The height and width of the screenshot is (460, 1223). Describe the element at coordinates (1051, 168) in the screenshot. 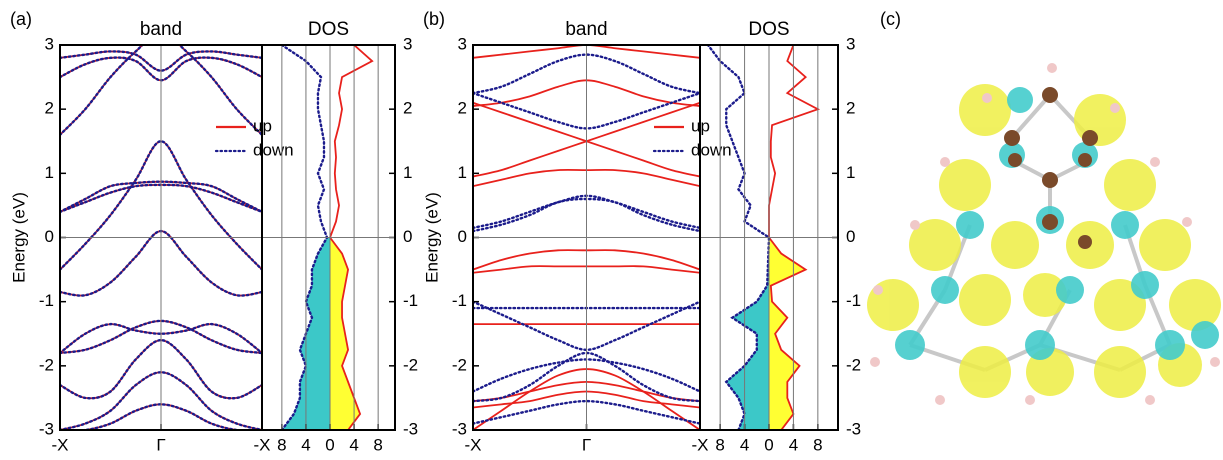

I see `carbon-atoms` at that location.